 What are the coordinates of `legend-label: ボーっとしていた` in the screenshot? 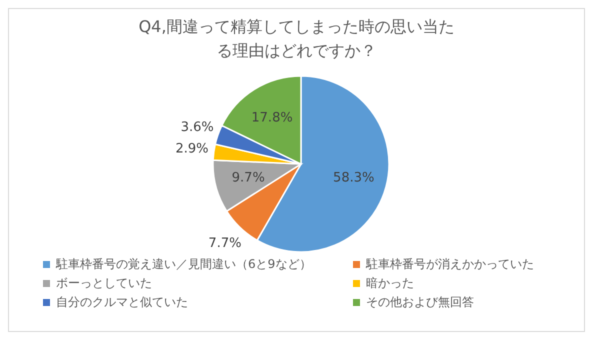 It's located at (104, 283).